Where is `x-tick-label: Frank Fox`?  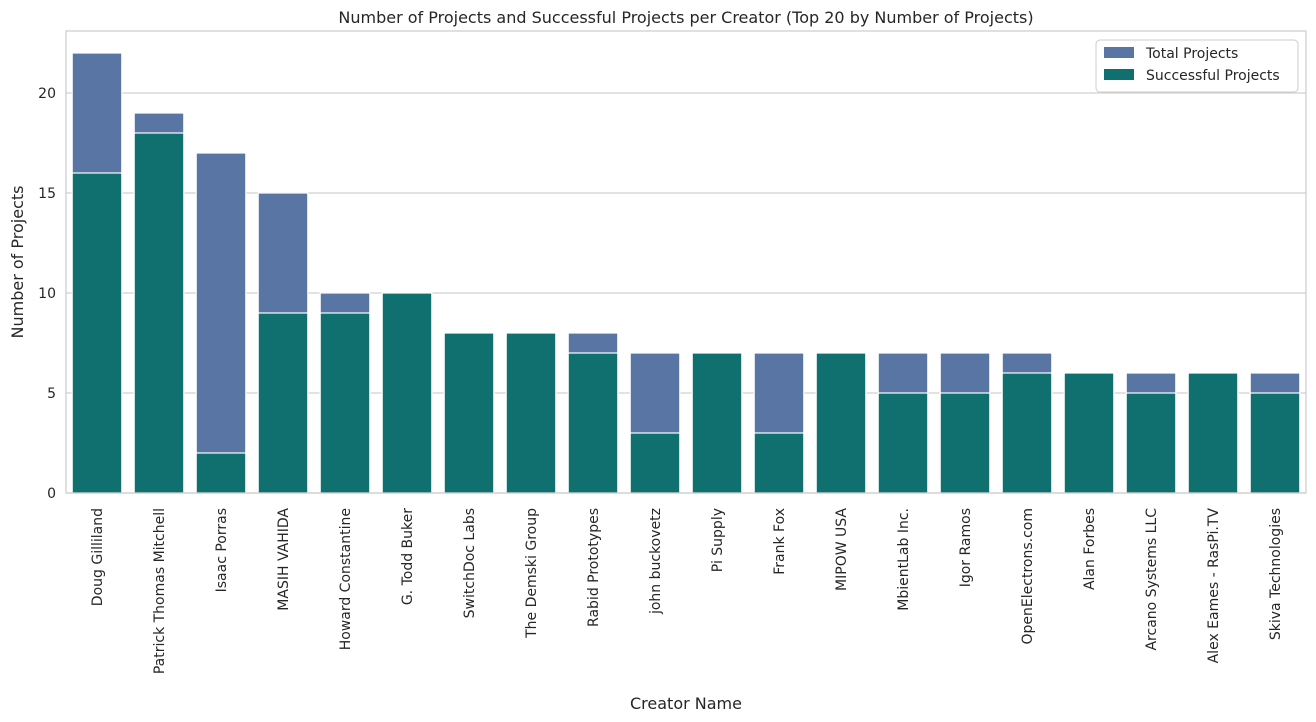
x-tick-label: Frank Fox is located at coordinates (780, 541).